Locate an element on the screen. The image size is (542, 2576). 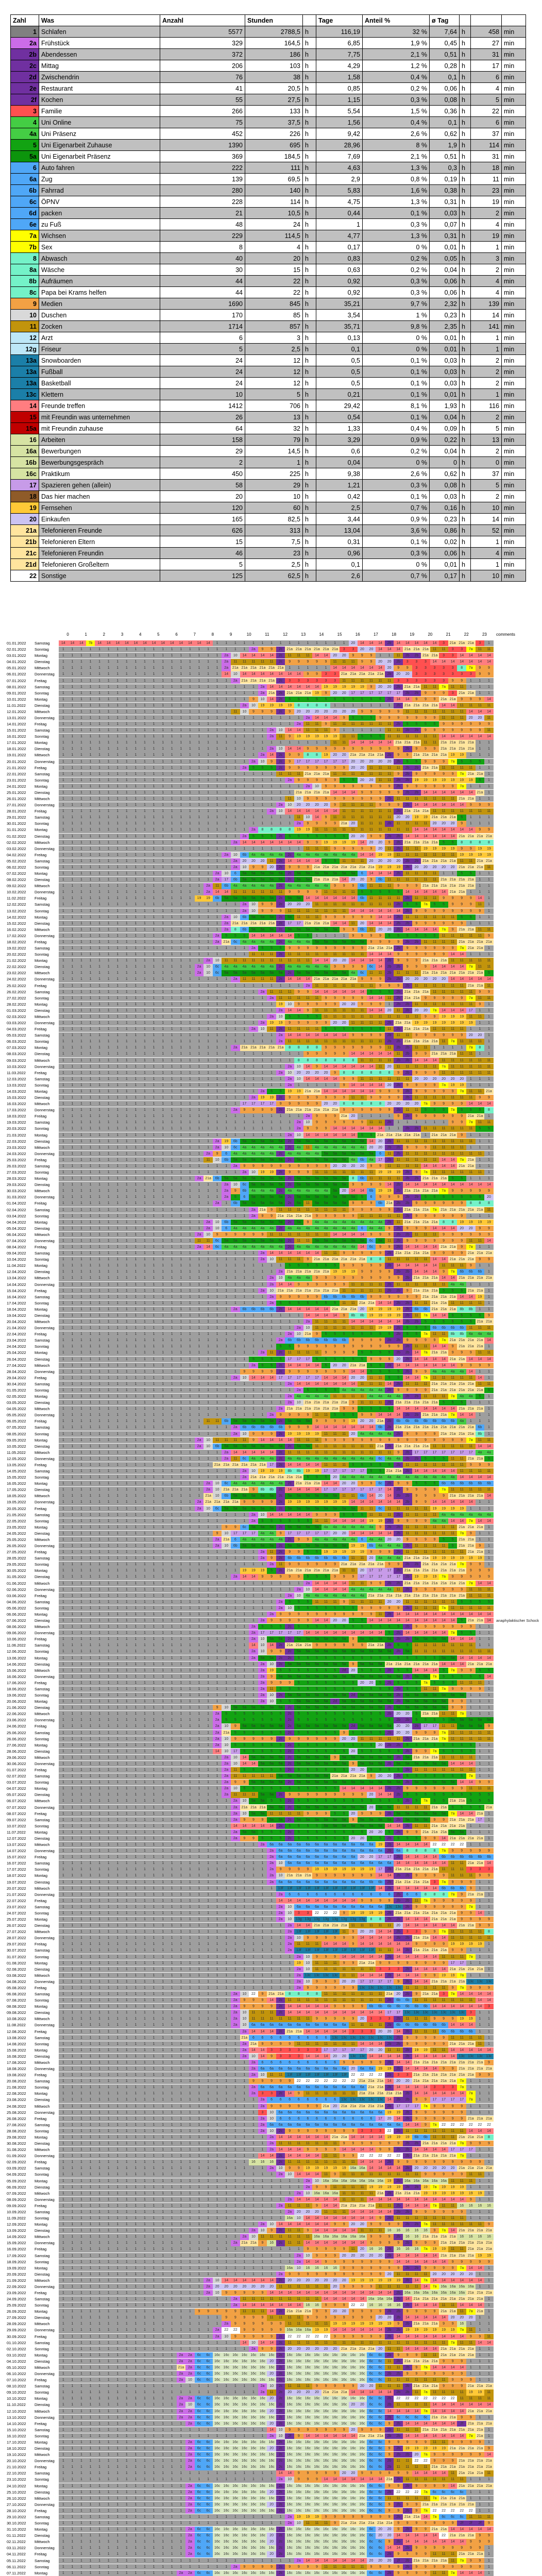
tage-cell: 0,5 is located at coordinates (339, 372).